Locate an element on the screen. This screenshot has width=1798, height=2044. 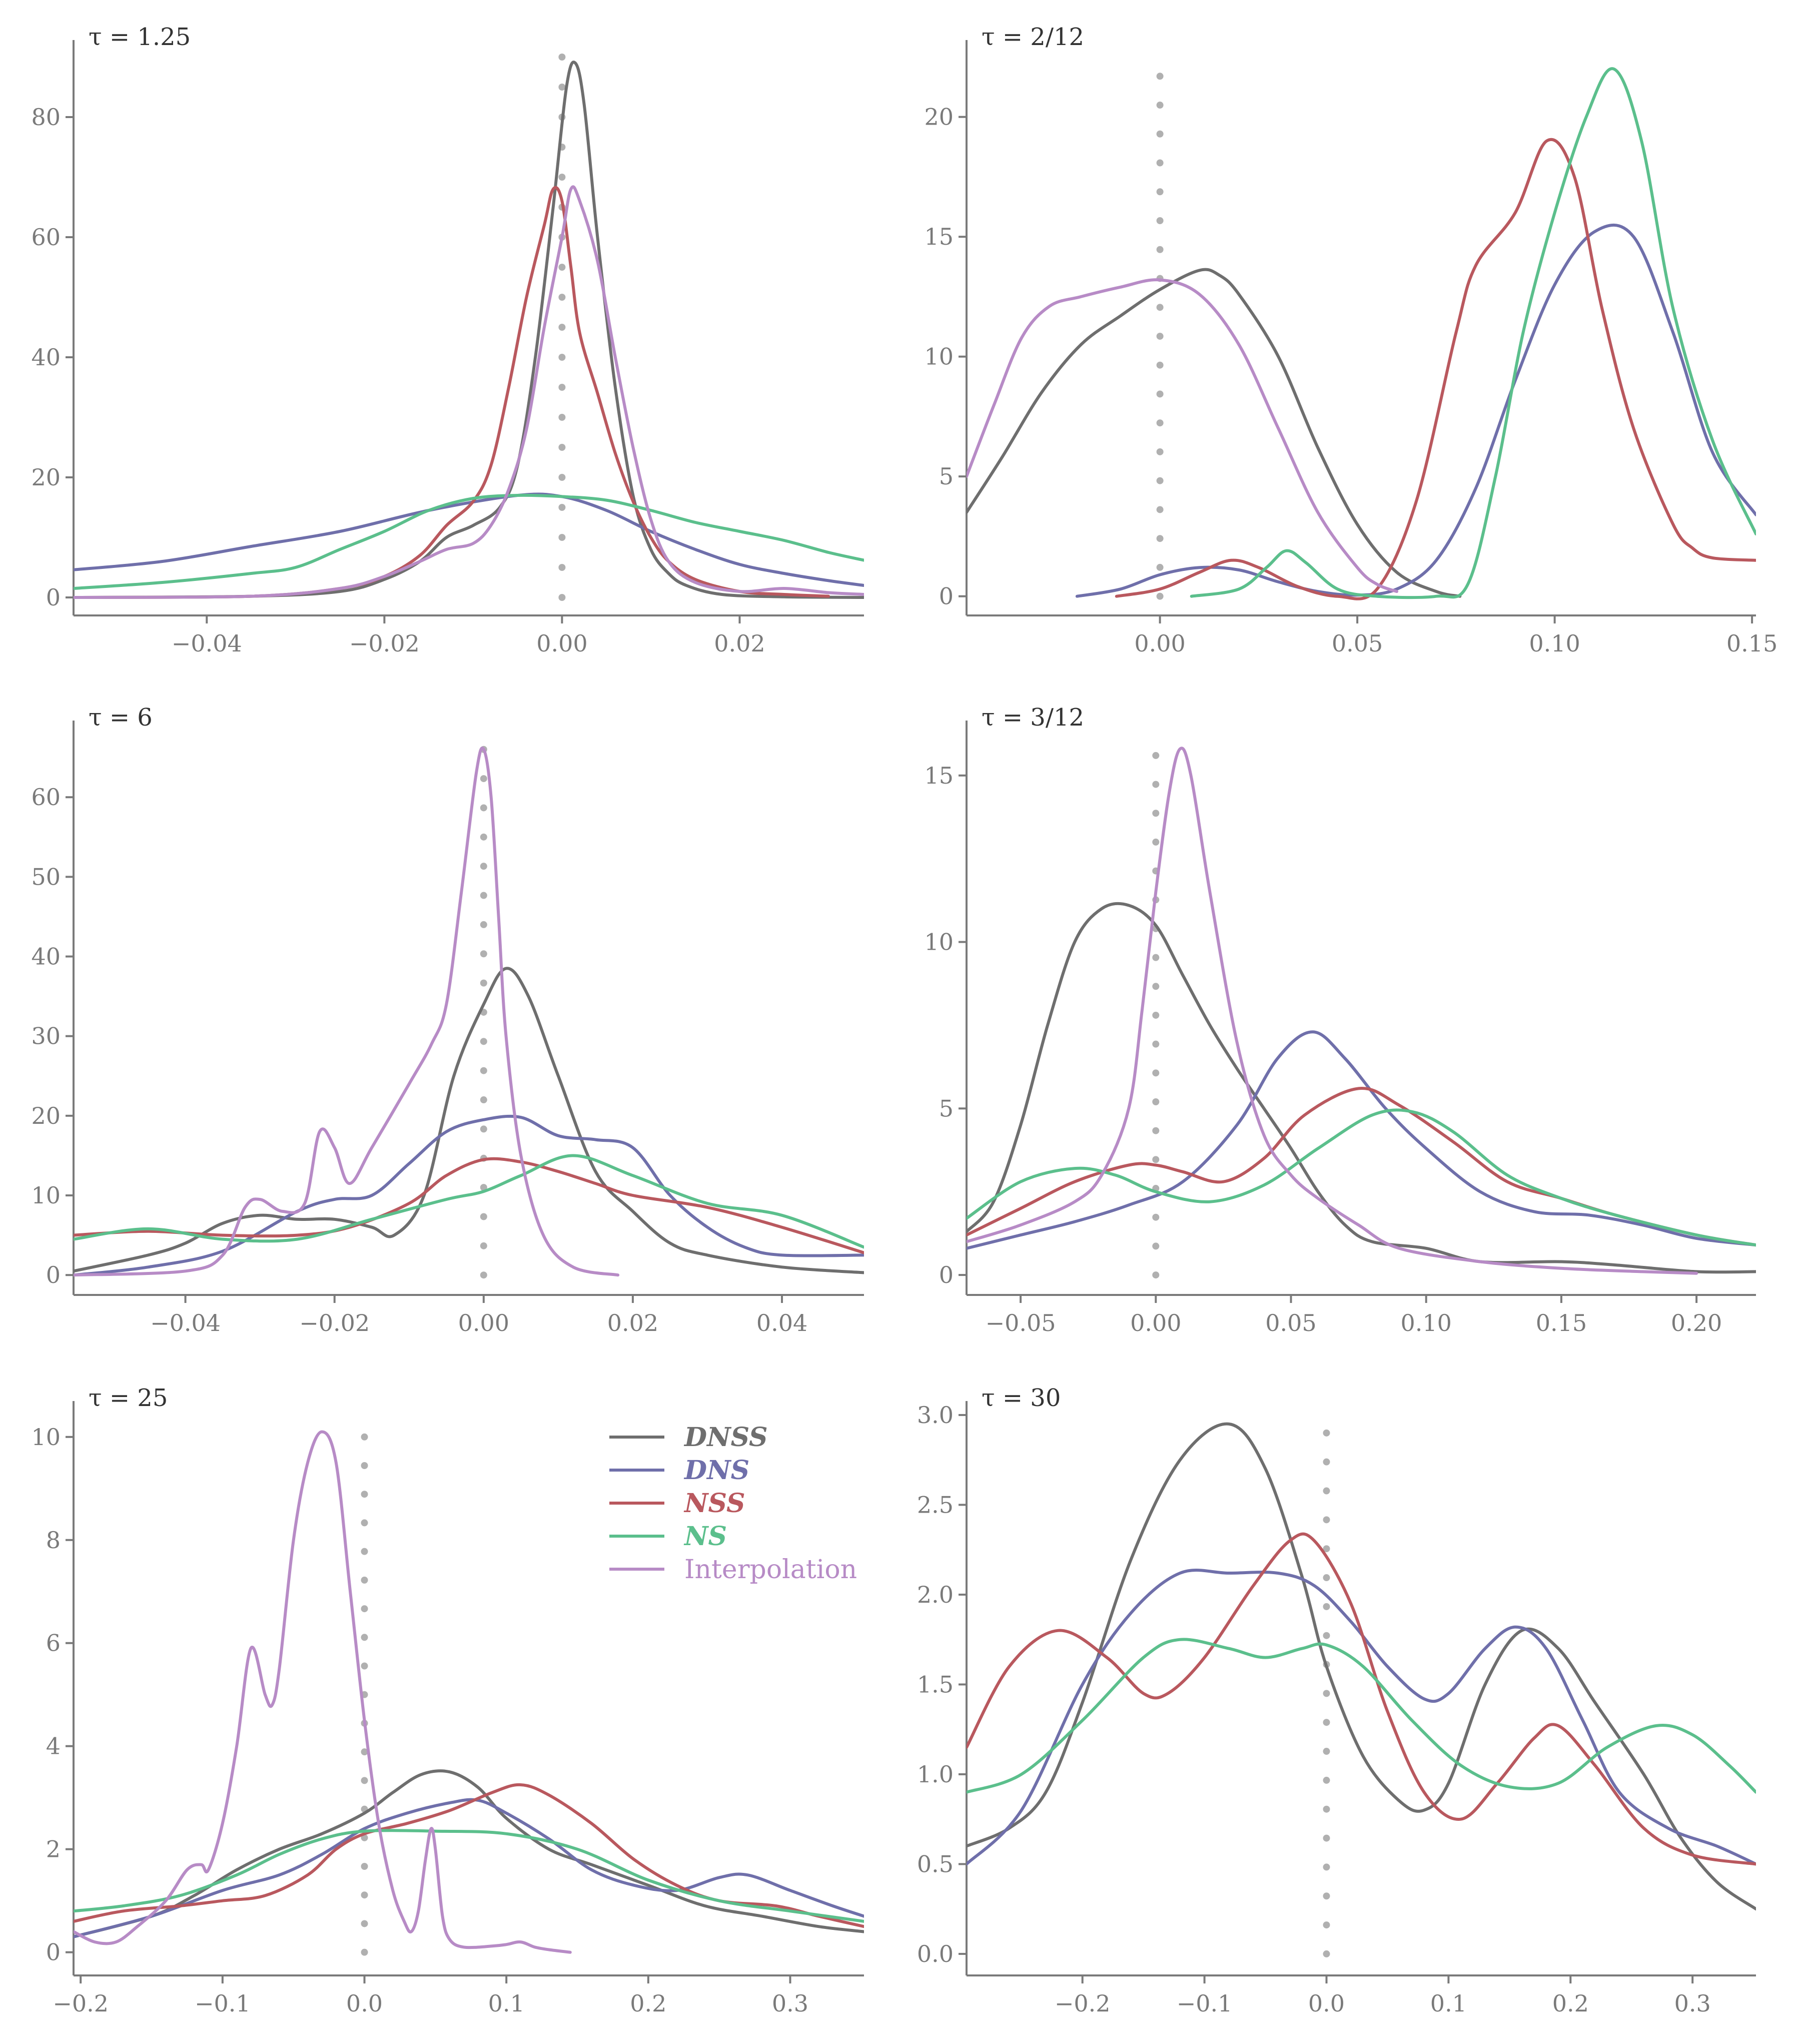
y-tick-label: 0.5 is located at coordinates (936, 1863).